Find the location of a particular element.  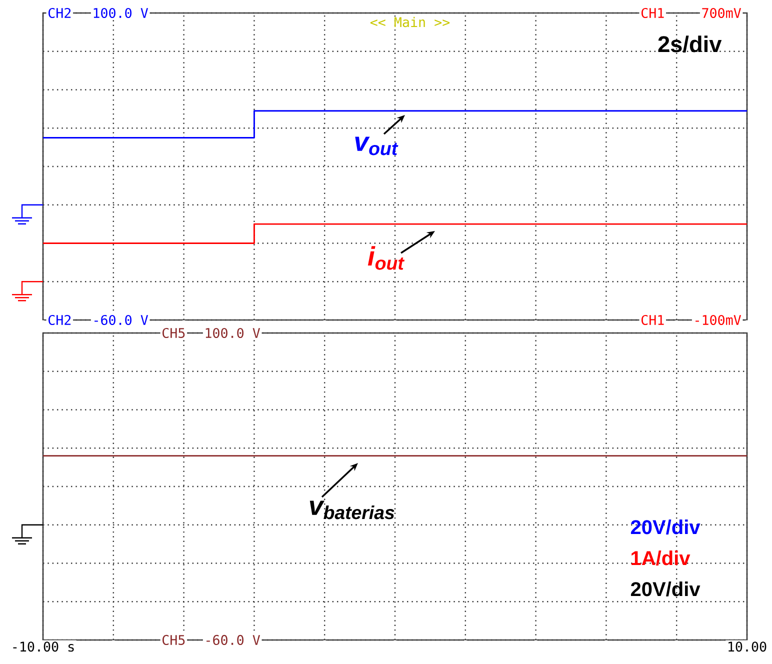

annotation: 1A/div is located at coordinates (661, 558).